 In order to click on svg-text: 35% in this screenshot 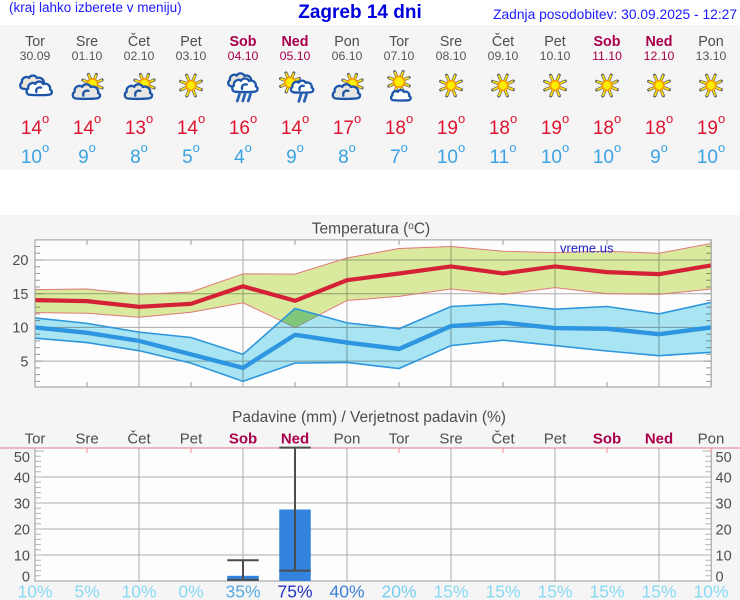, I will do `click(242, 591)`.